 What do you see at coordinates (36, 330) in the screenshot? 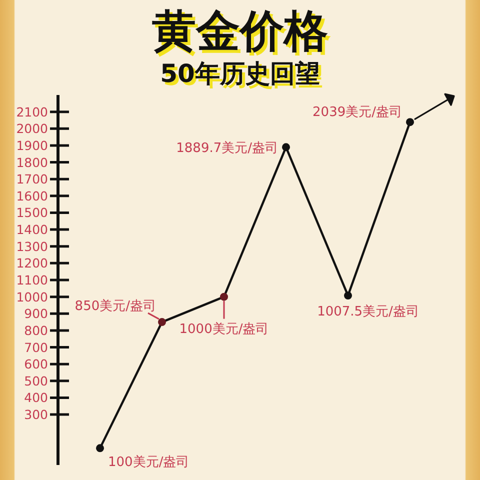
I see `y-tick-label: 800` at bounding box center [36, 330].